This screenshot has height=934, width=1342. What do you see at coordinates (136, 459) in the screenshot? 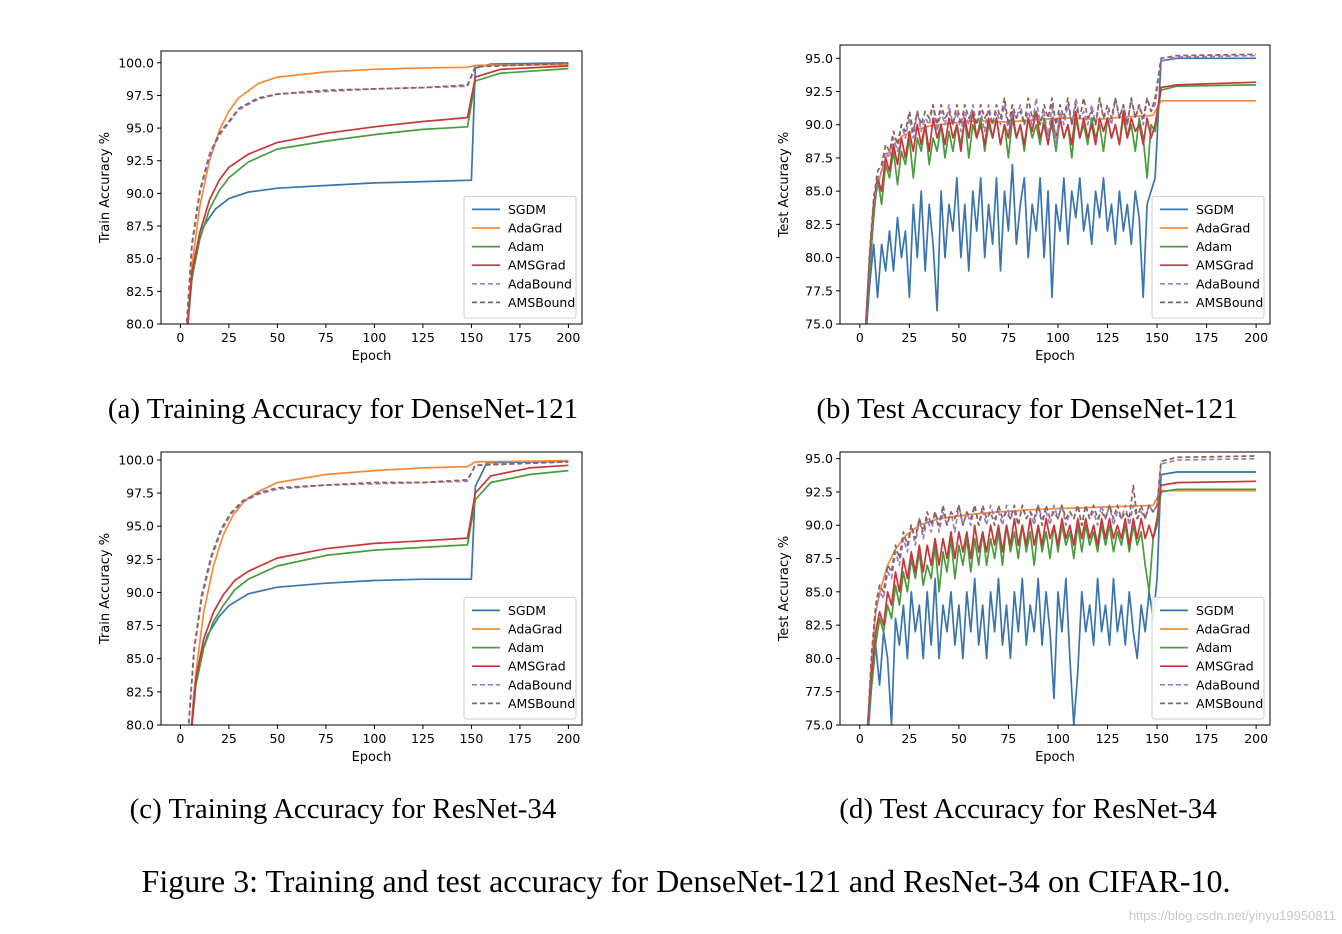
I see `y-tick-label: 100.0` at bounding box center [136, 459].